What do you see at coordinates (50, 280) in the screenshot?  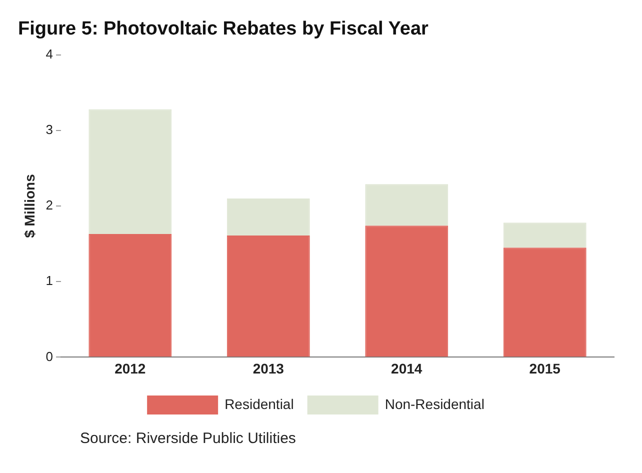 I see `y-tick-label: 1` at bounding box center [50, 280].